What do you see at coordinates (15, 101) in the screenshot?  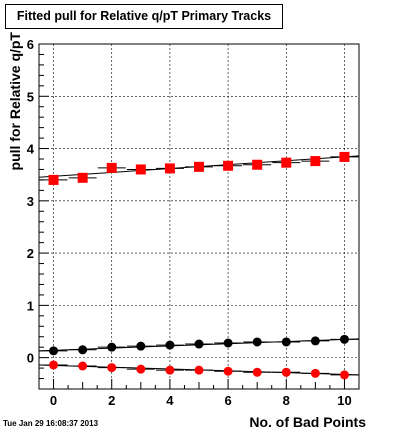 I see `y-axis-label: pull for Relative q/pT` at bounding box center [15, 101].